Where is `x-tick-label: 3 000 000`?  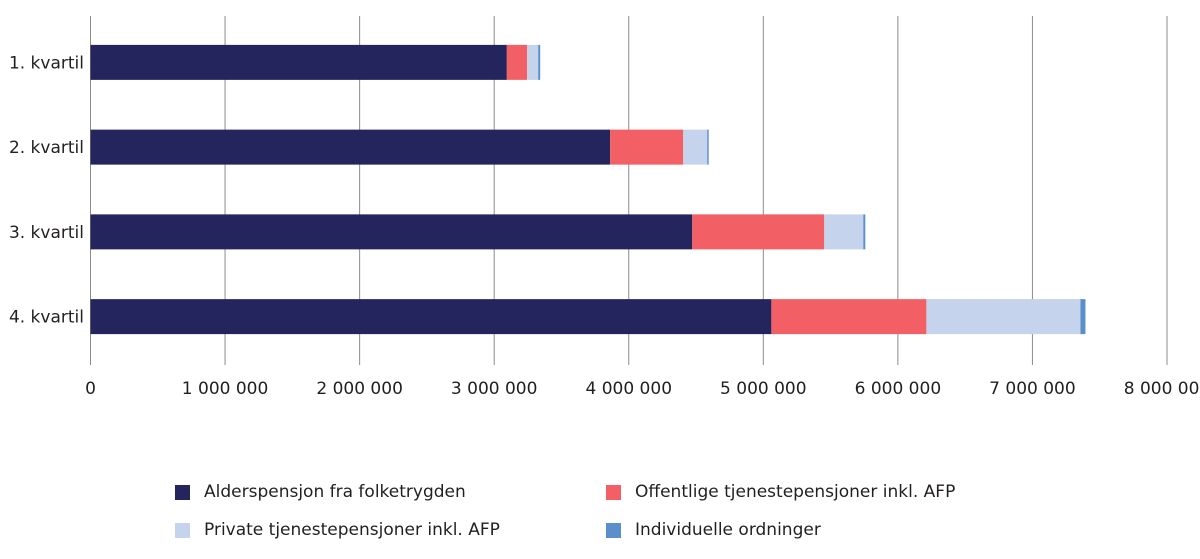
x-tick-label: 3 000 000 is located at coordinates (494, 389).